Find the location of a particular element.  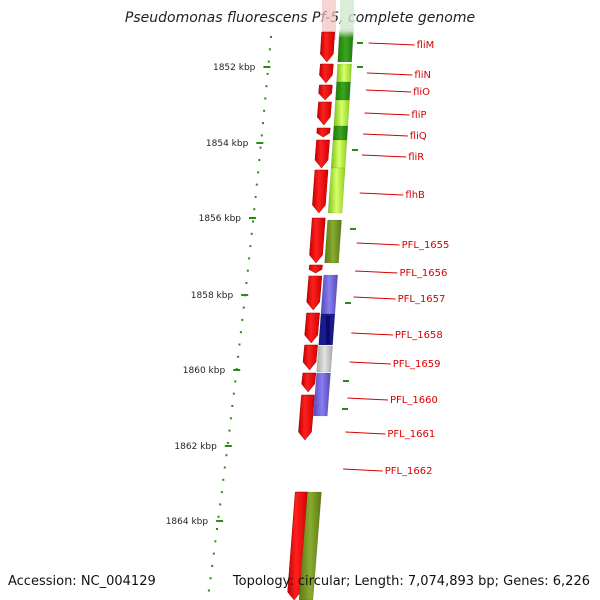

gene-label: PFL_1657 is located at coordinates (422, 299).